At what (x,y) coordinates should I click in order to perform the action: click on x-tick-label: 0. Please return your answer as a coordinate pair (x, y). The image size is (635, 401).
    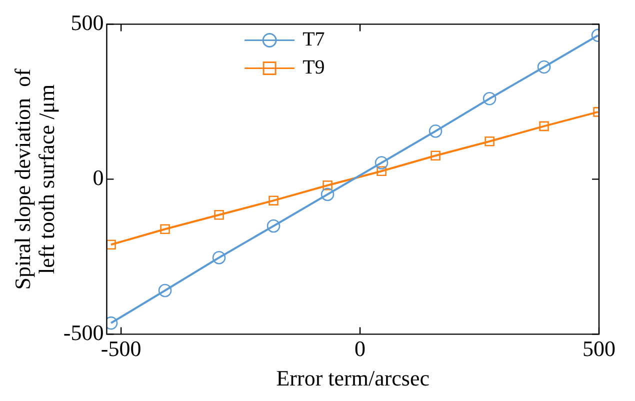
    Looking at the image, I should click on (360, 349).